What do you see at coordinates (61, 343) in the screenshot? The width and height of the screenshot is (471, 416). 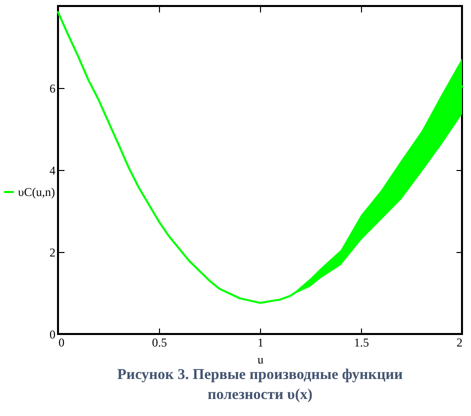 I see `x-tick-label: 0` at bounding box center [61, 343].